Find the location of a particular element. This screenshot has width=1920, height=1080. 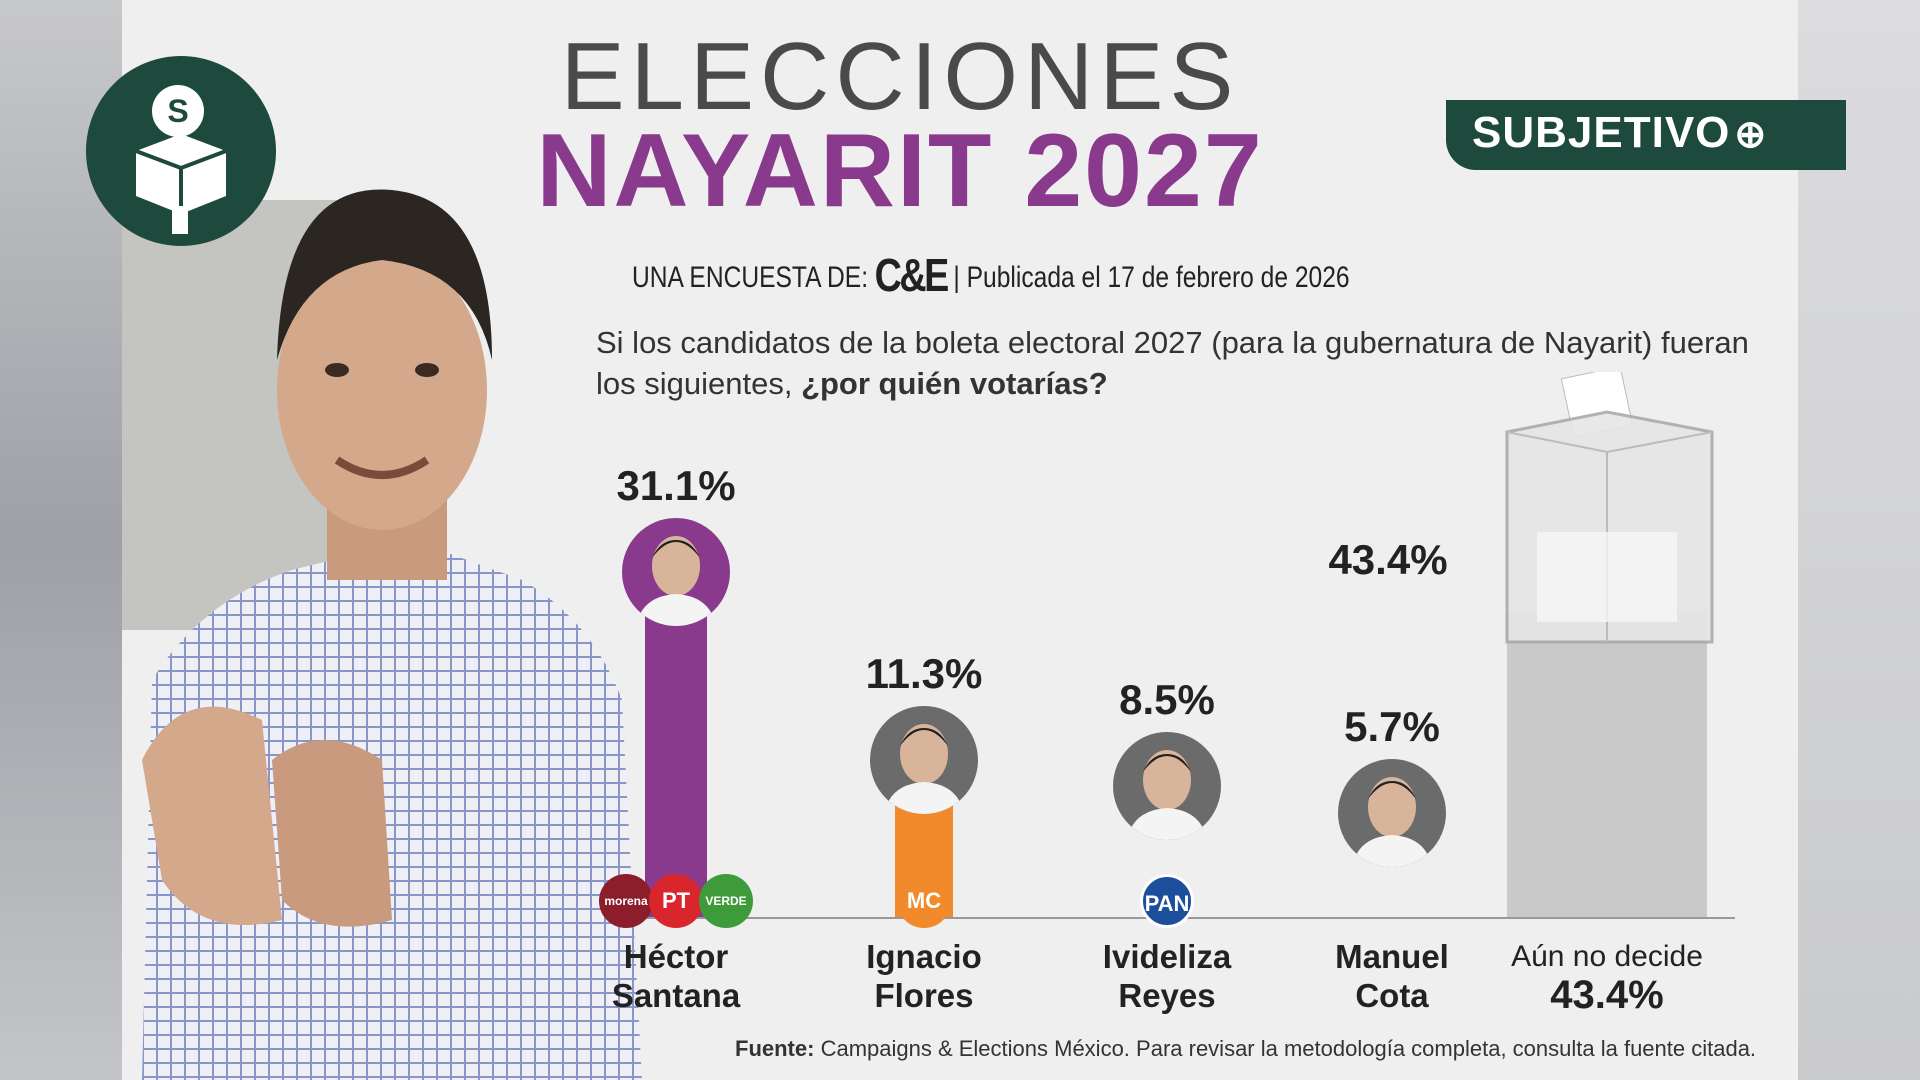

bar-value-label: 31.1% is located at coordinates (676, 485).